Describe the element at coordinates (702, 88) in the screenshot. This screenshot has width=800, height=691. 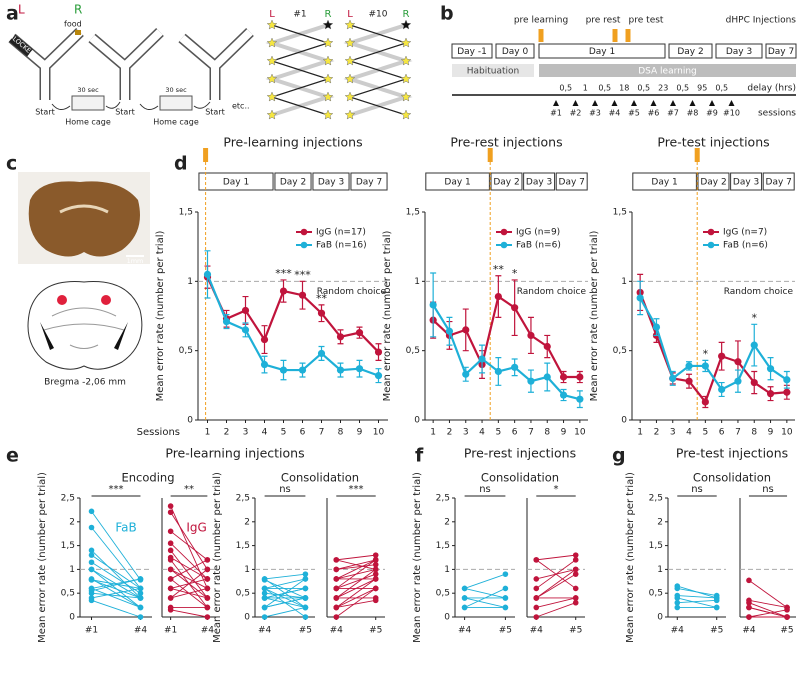
I see `delay-label: 95` at that location.